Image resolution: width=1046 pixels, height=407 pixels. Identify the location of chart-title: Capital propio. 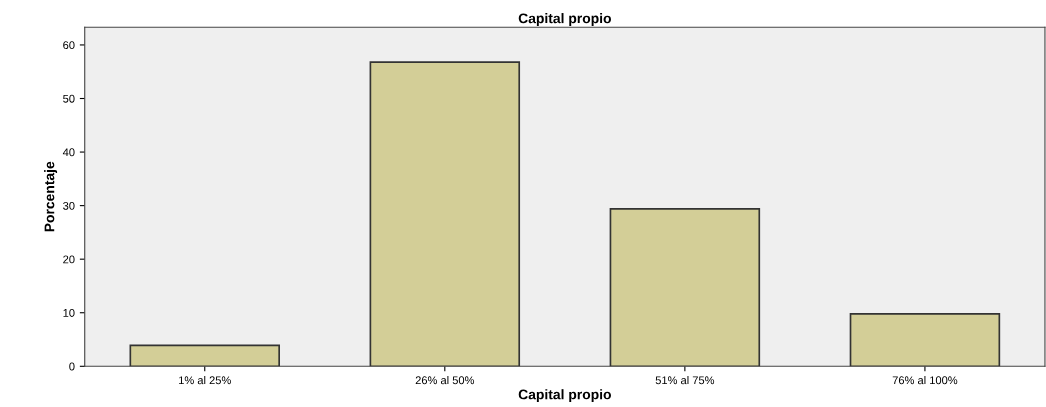
(564, 19).